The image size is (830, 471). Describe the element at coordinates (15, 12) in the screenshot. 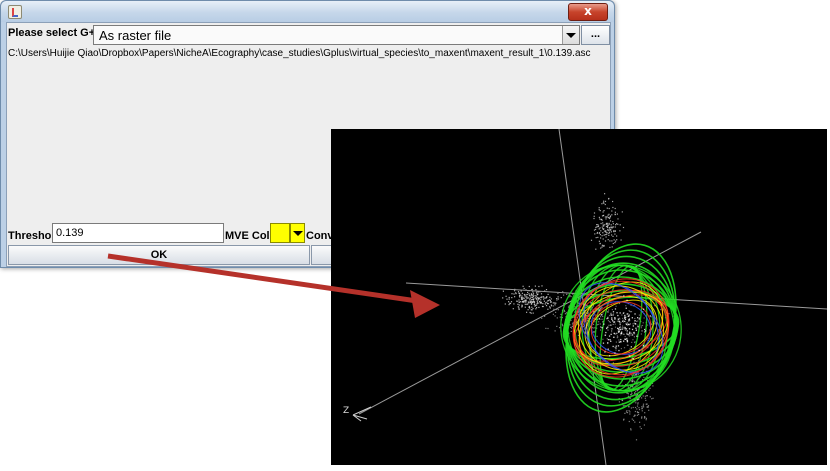

I see `java-app-icon` at that location.